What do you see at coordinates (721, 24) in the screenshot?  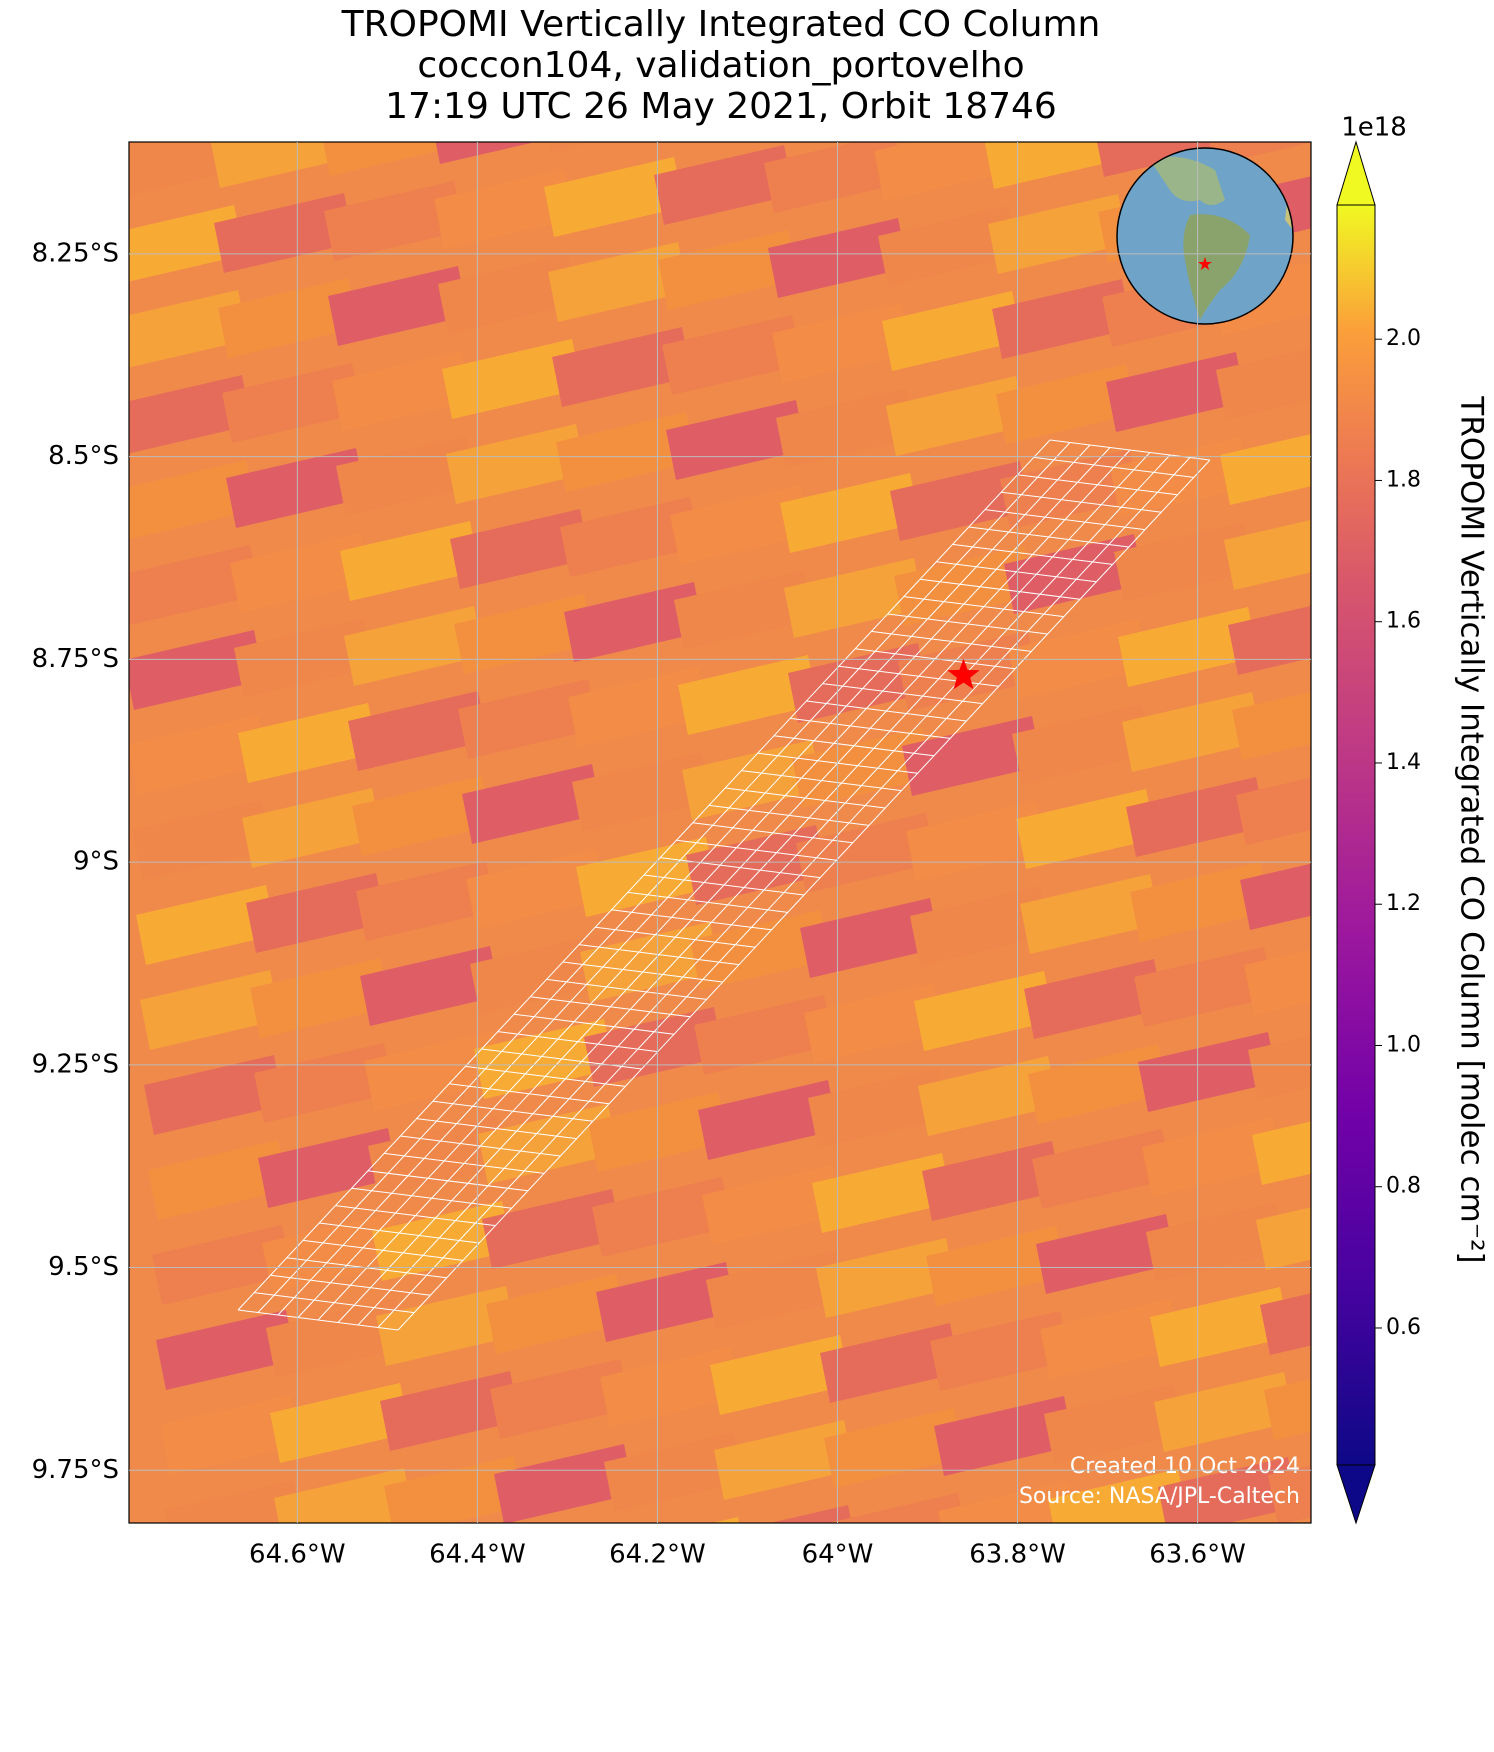 I see `chart-title: TROPOMI Vertically Integrated CO Column` at bounding box center [721, 24].